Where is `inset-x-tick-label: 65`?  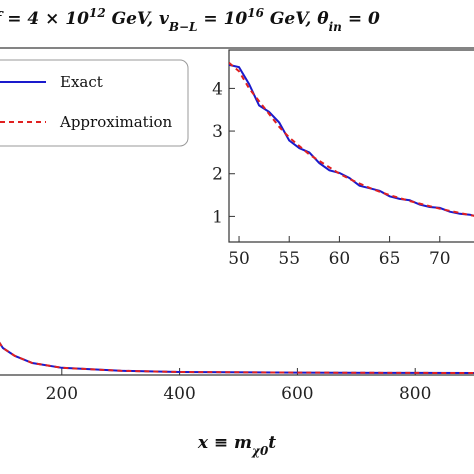
inset-x-tick-label: 65 is located at coordinates (390, 259).